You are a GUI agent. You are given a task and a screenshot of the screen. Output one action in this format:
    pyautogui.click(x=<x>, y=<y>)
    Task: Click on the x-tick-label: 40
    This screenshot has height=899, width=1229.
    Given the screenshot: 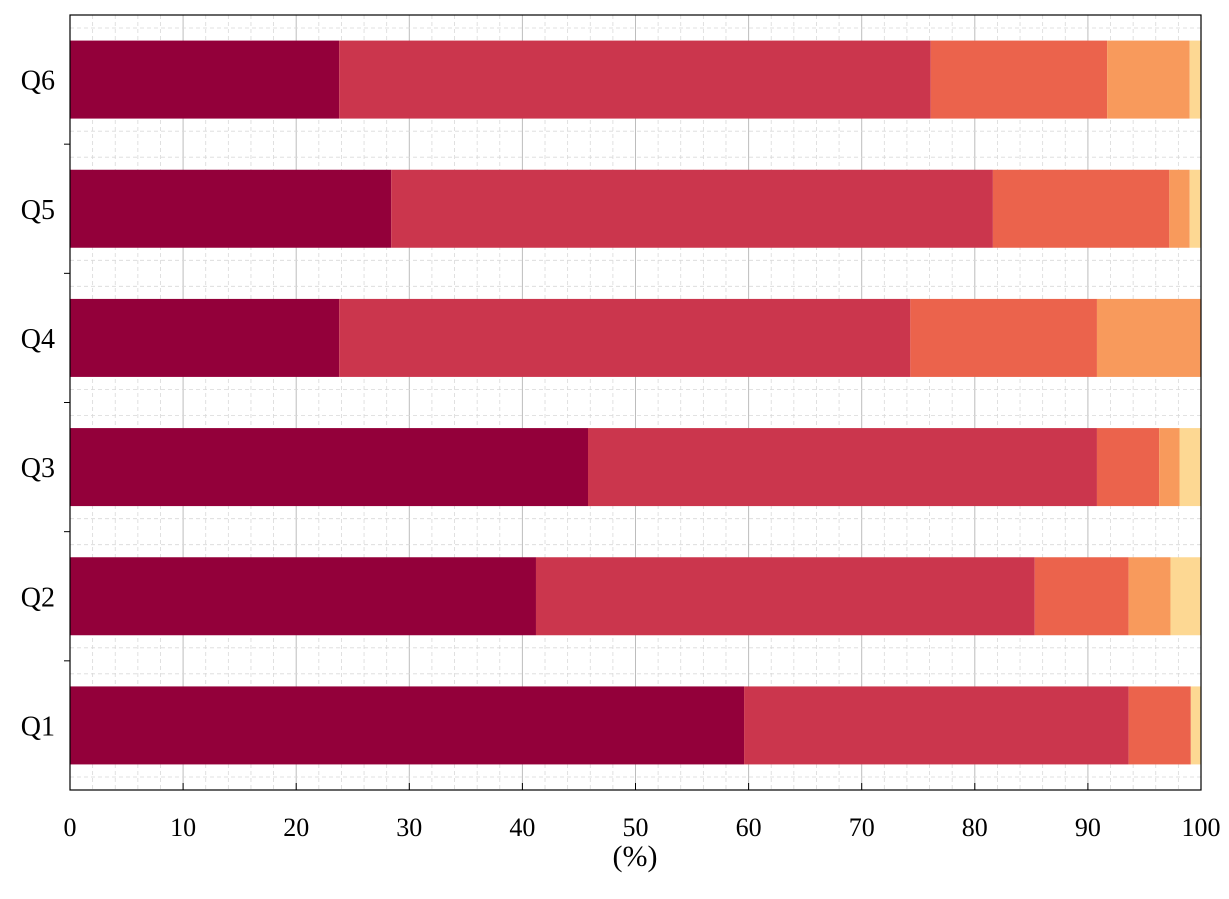 What is the action you would take?
    pyautogui.click(x=522, y=827)
    